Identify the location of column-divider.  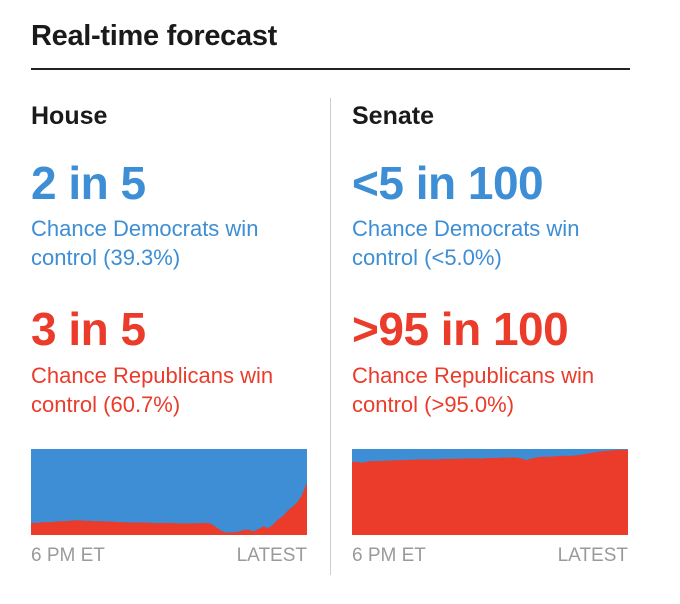
(330, 336).